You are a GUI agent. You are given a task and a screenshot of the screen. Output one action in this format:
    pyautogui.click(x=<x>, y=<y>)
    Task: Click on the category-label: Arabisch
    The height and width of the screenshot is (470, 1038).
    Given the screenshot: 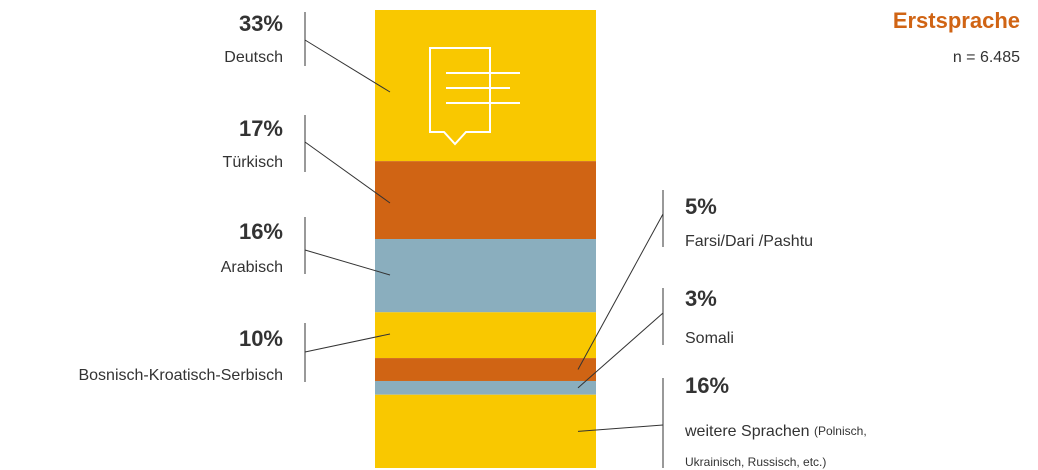 What is the action you would take?
    pyautogui.click(x=252, y=267)
    